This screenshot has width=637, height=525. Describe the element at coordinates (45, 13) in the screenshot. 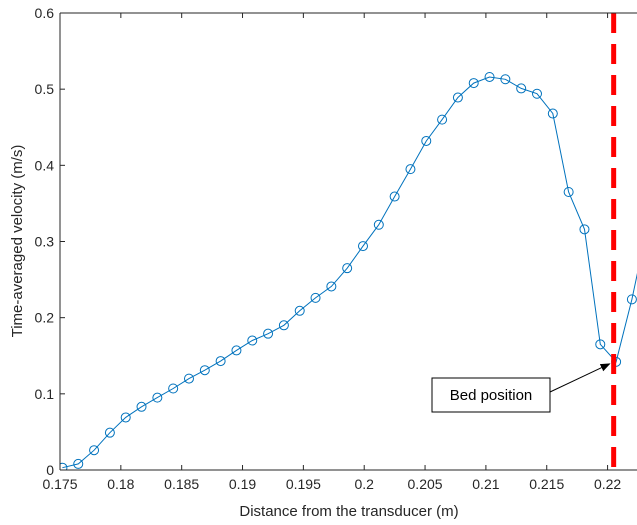

I see `y-tick-label: 0.6` at that location.